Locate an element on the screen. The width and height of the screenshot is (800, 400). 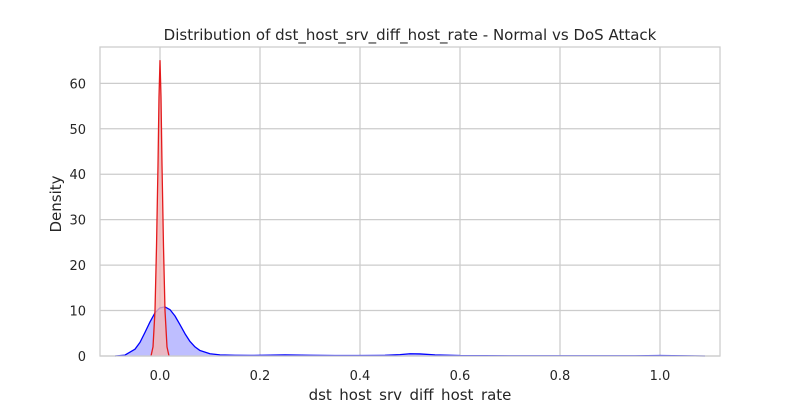
y-tick-label: 0 is located at coordinates (82, 357).